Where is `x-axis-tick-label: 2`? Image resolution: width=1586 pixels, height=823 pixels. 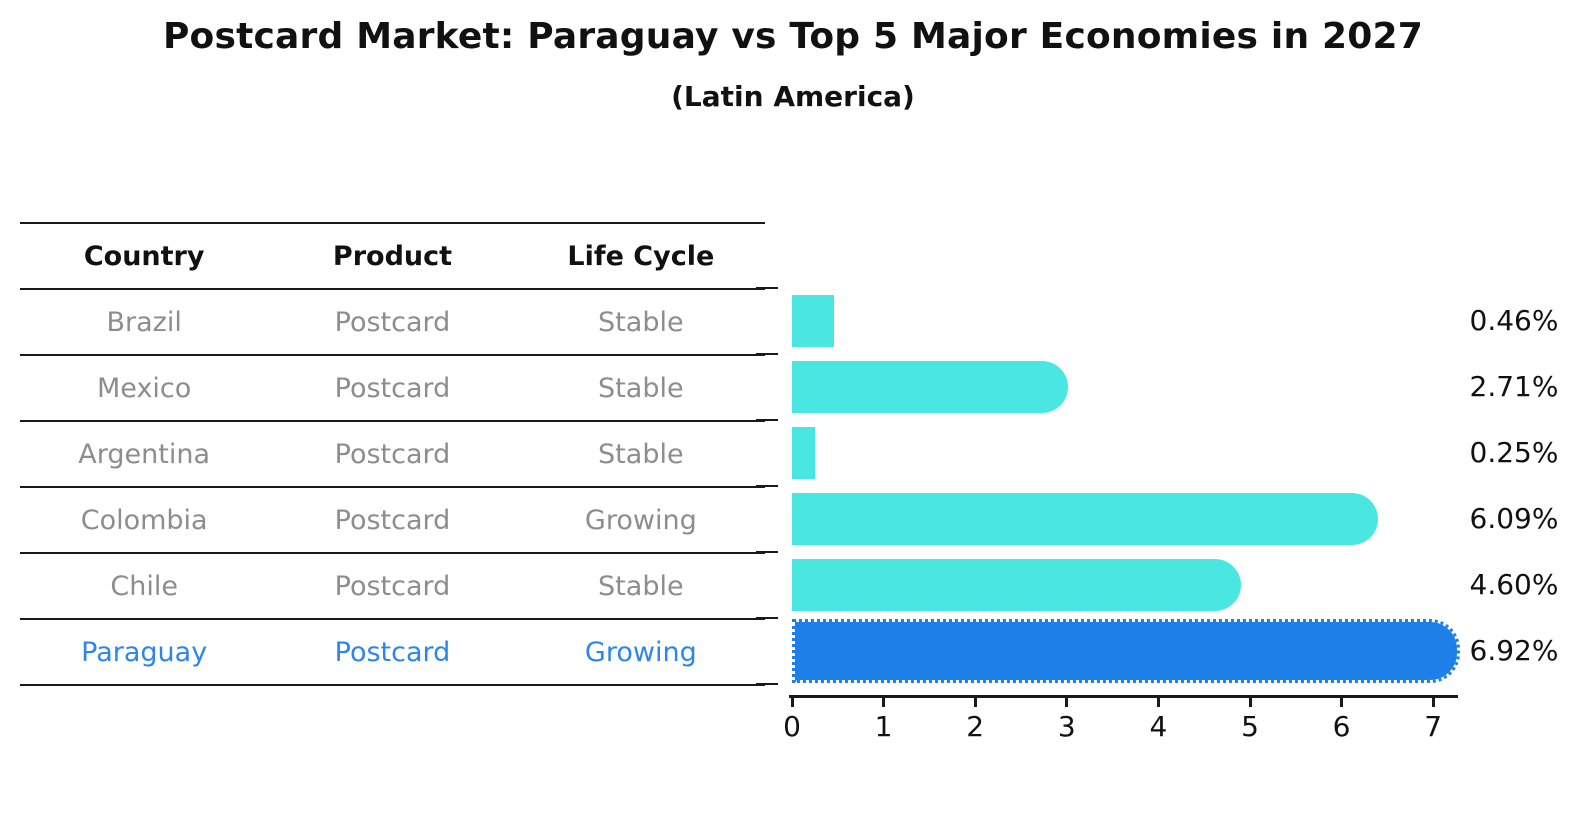 x-axis-tick-label: 2 is located at coordinates (975, 726).